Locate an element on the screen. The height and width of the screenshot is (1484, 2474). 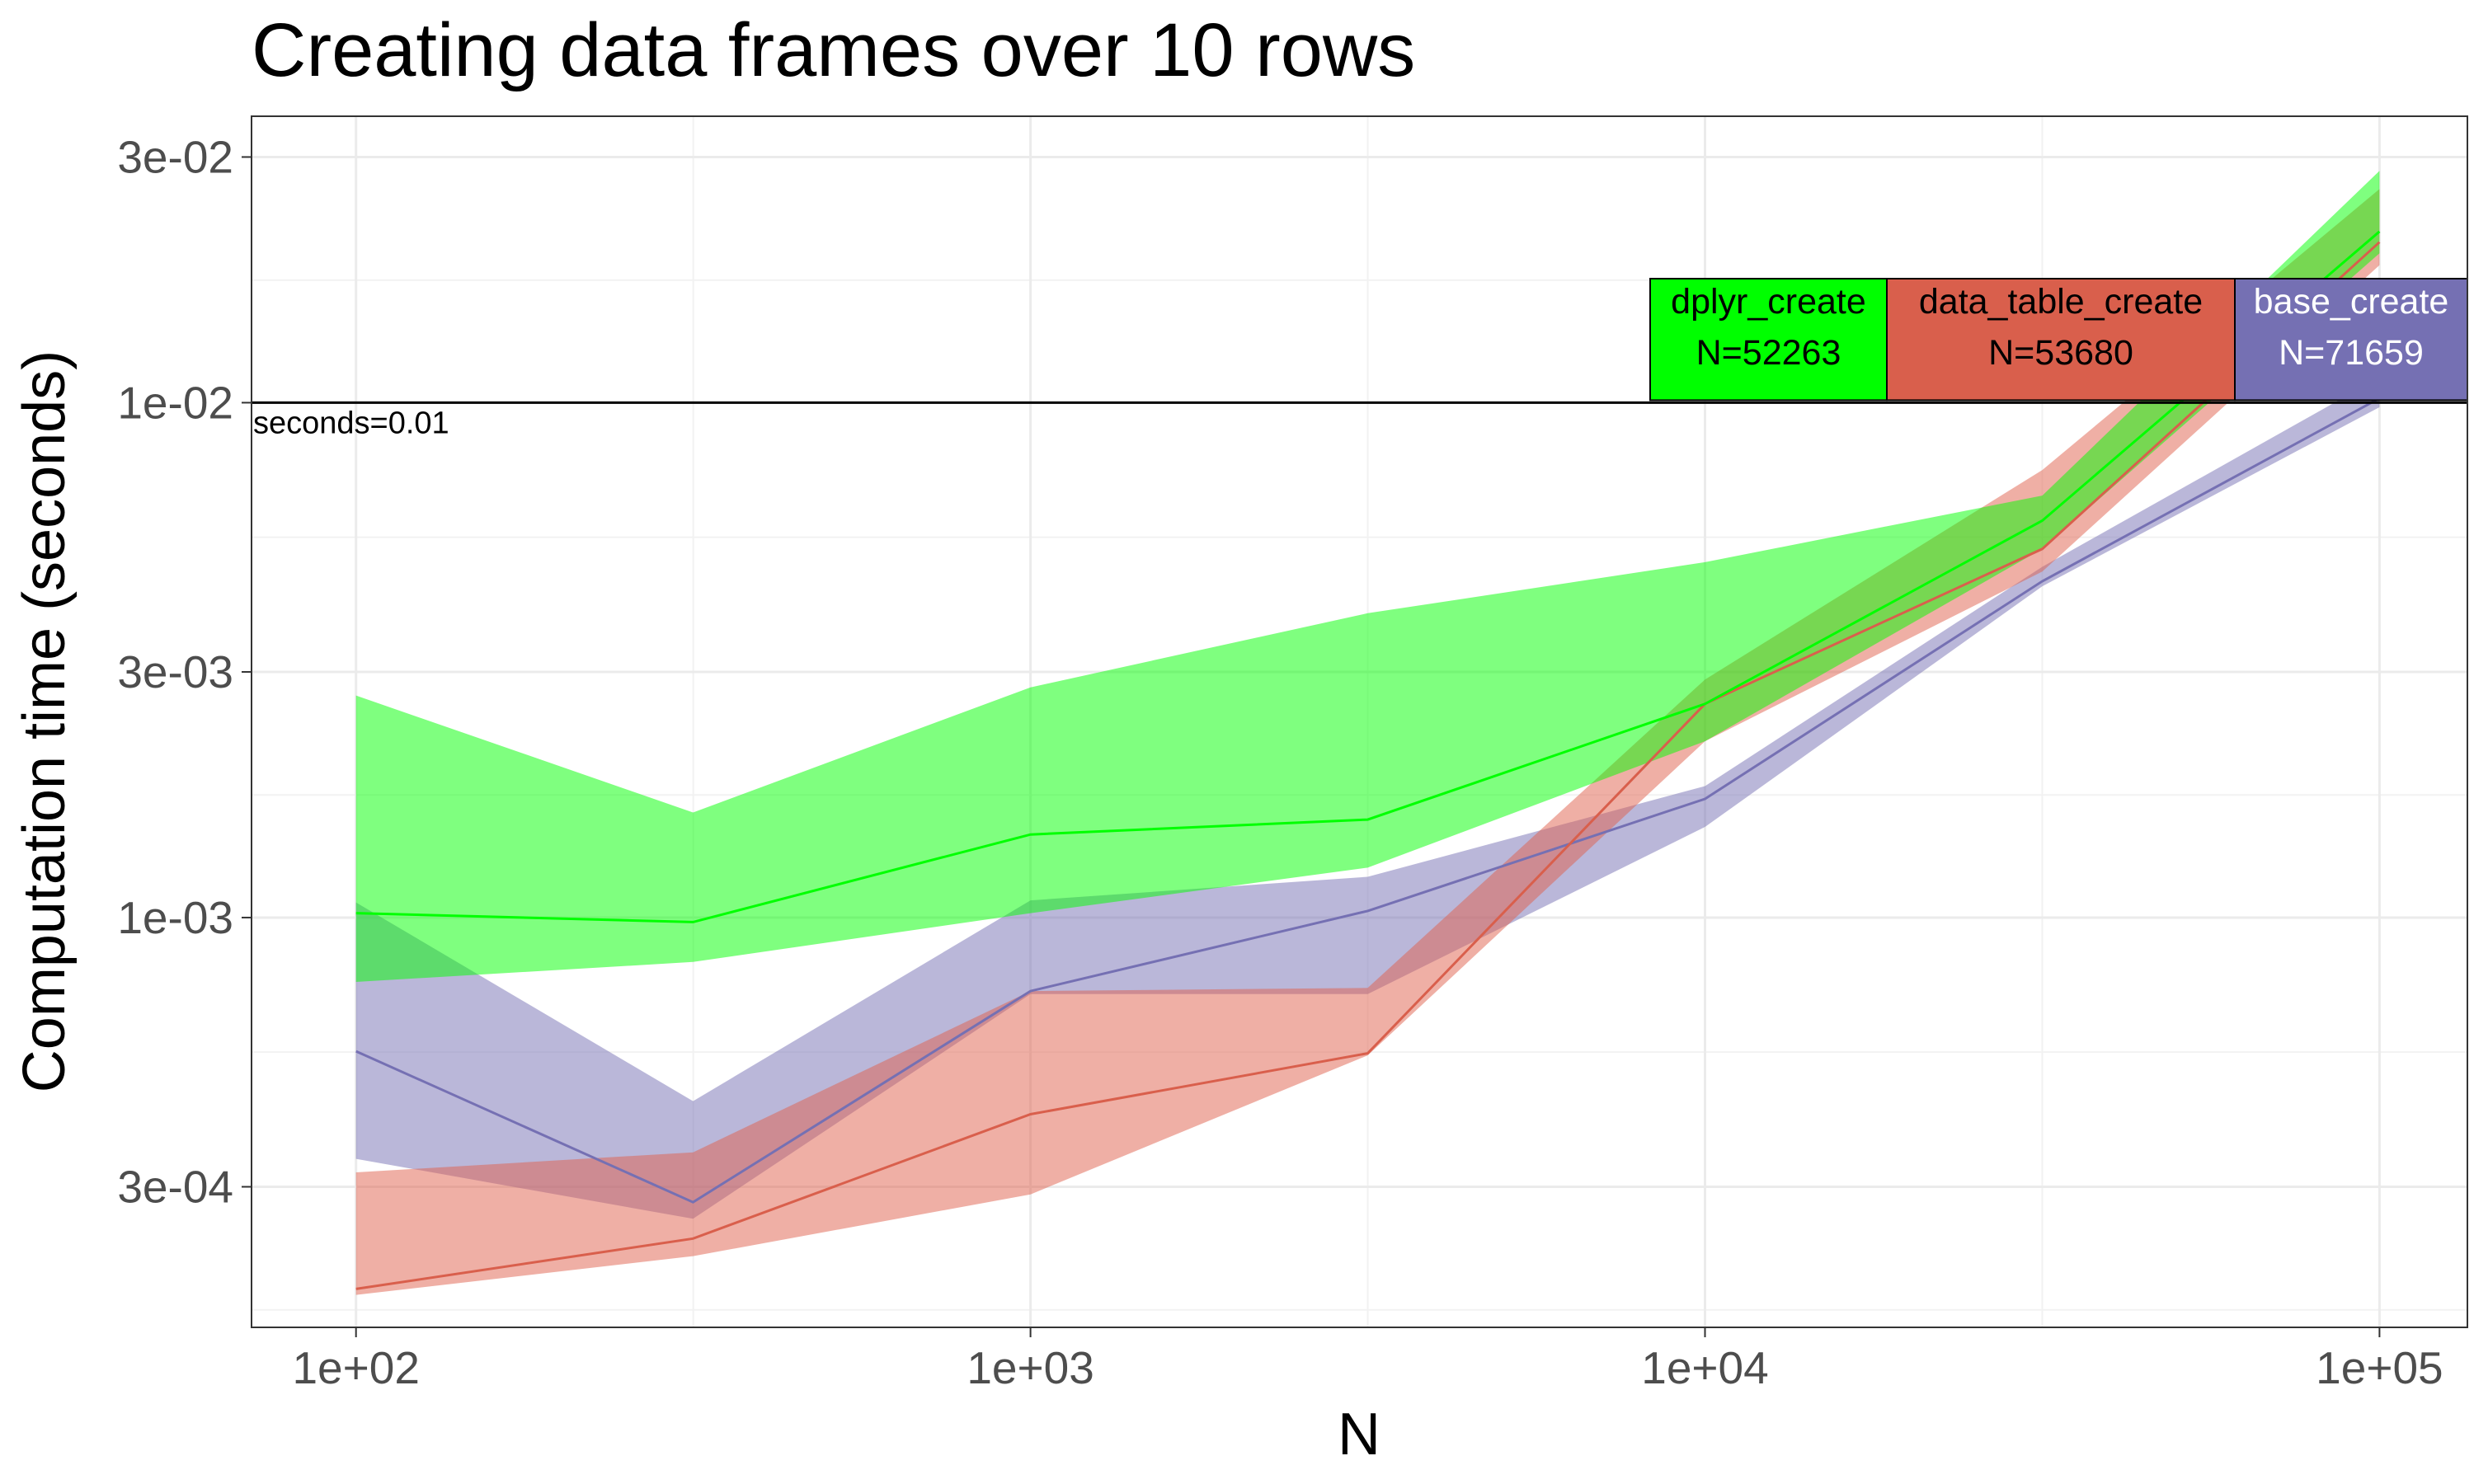
x-tick-label: 1e+04 is located at coordinates (1704, 1367).